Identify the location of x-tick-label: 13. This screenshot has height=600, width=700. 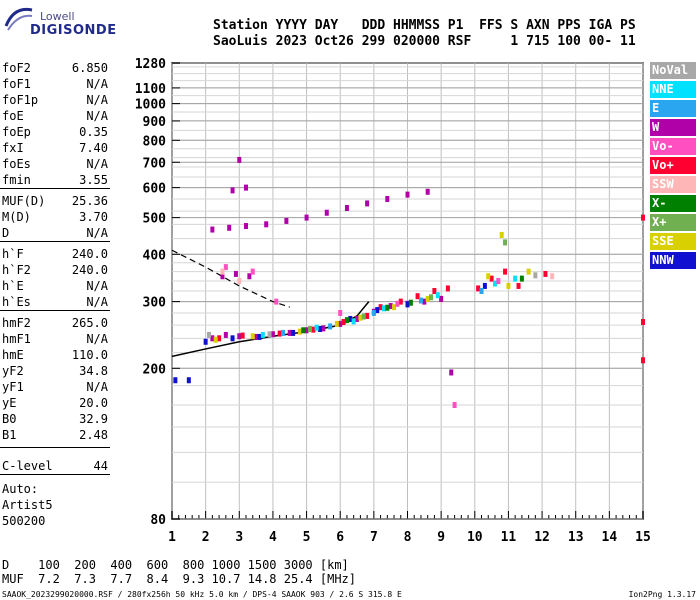
(576, 537).